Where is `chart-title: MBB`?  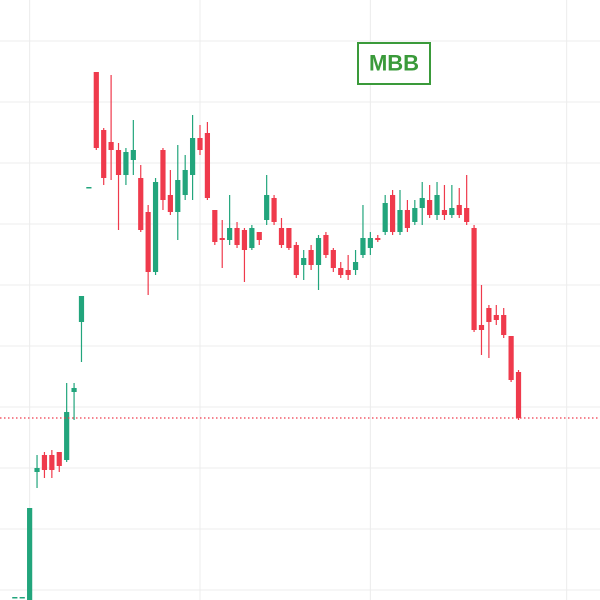 chart-title: MBB is located at coordinates (394, 62).